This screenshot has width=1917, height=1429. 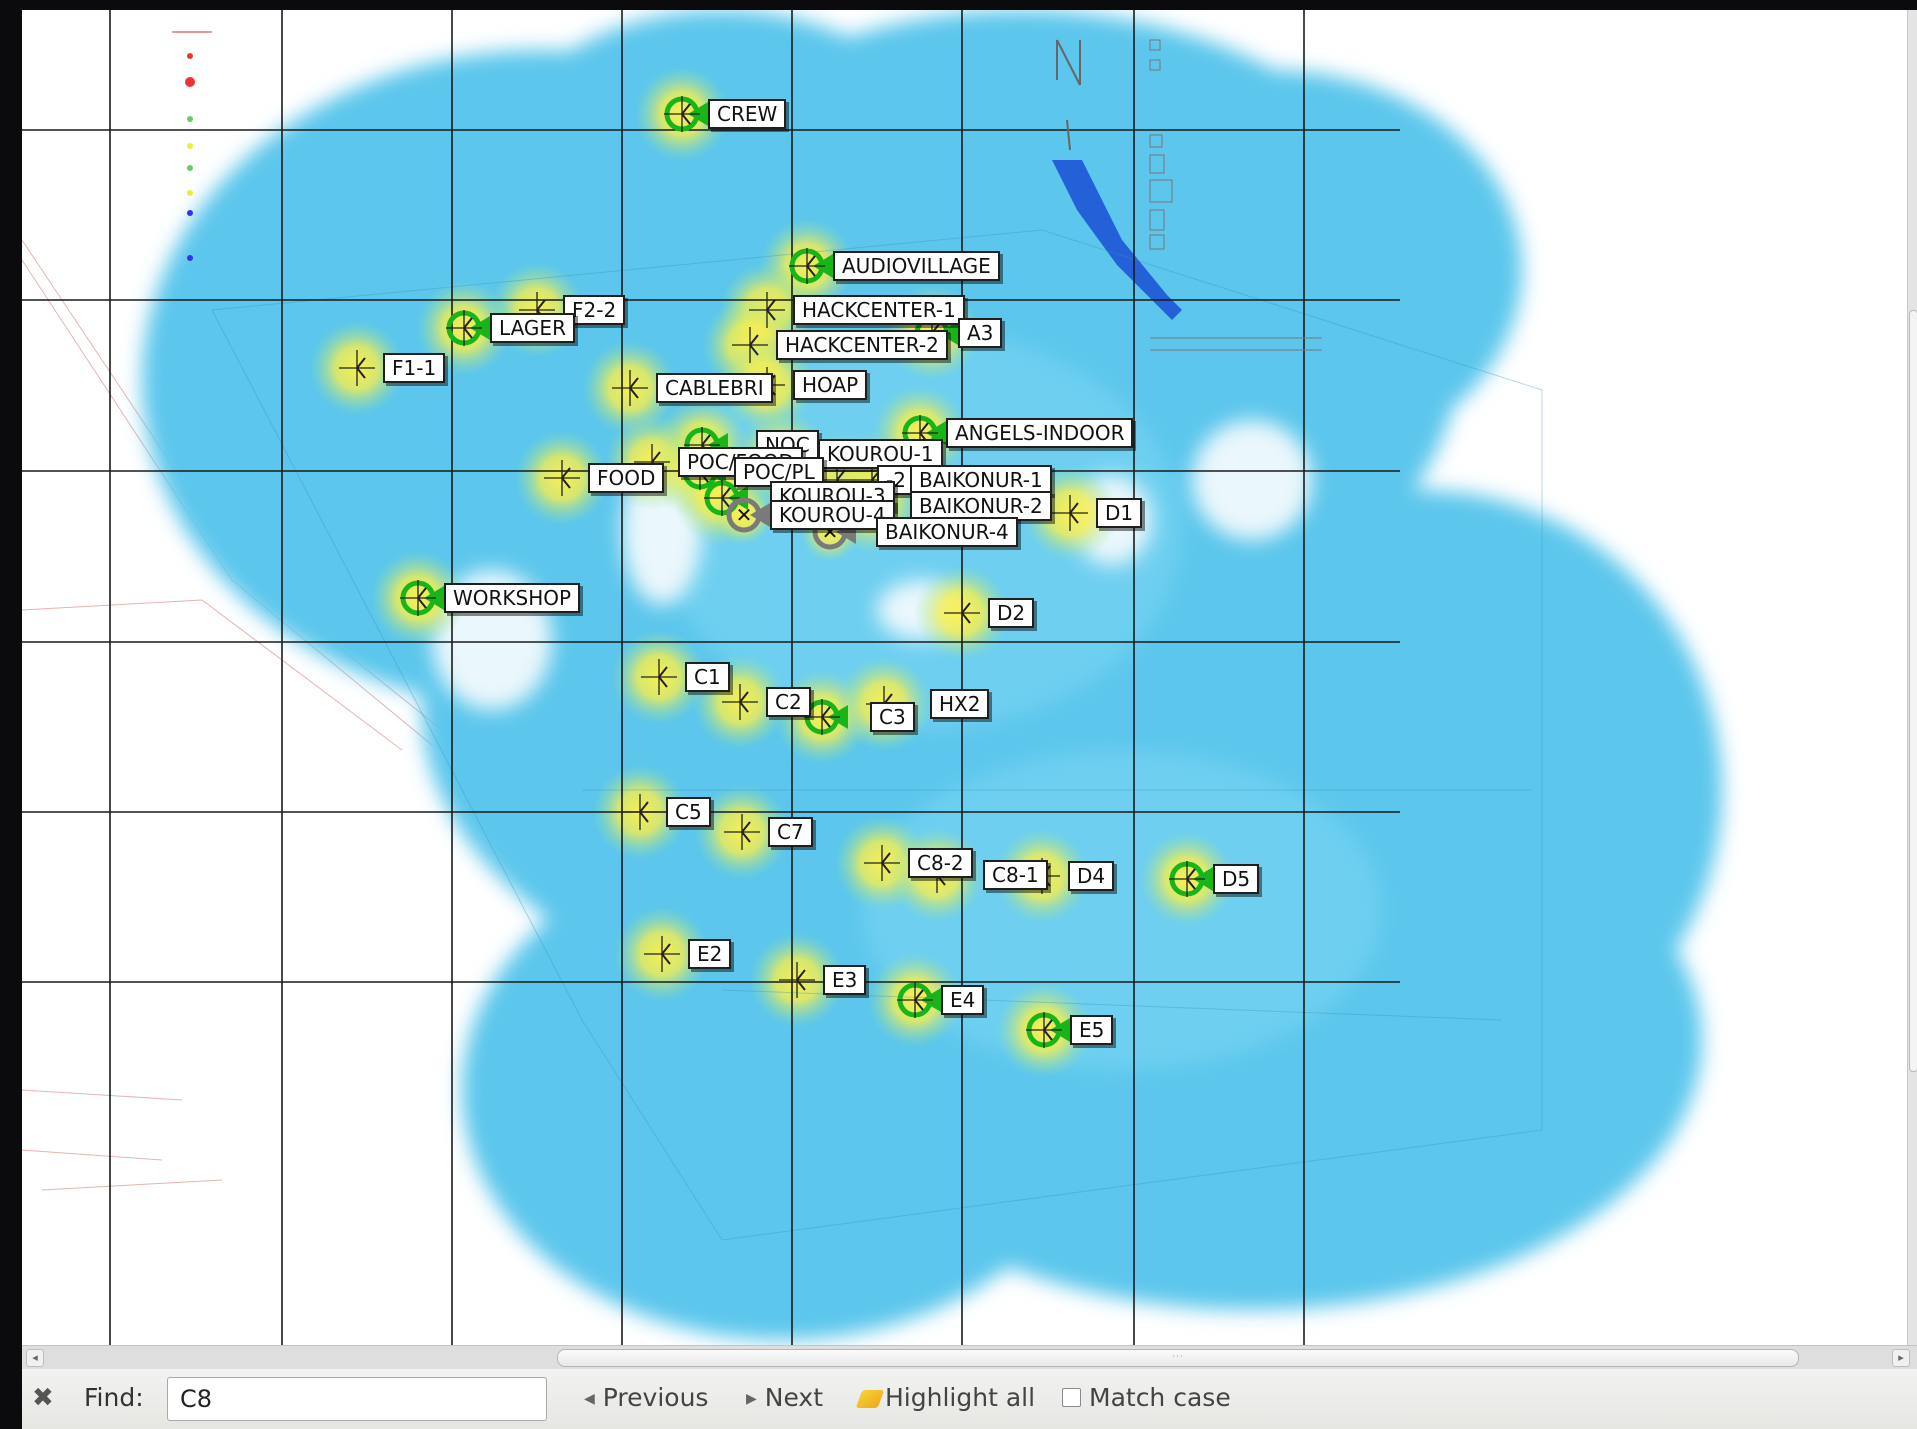 What do you see at coordinates (532, 328) in the screenshot?
I see `access-point-label: LAGER` at bounding box center [532, 328].